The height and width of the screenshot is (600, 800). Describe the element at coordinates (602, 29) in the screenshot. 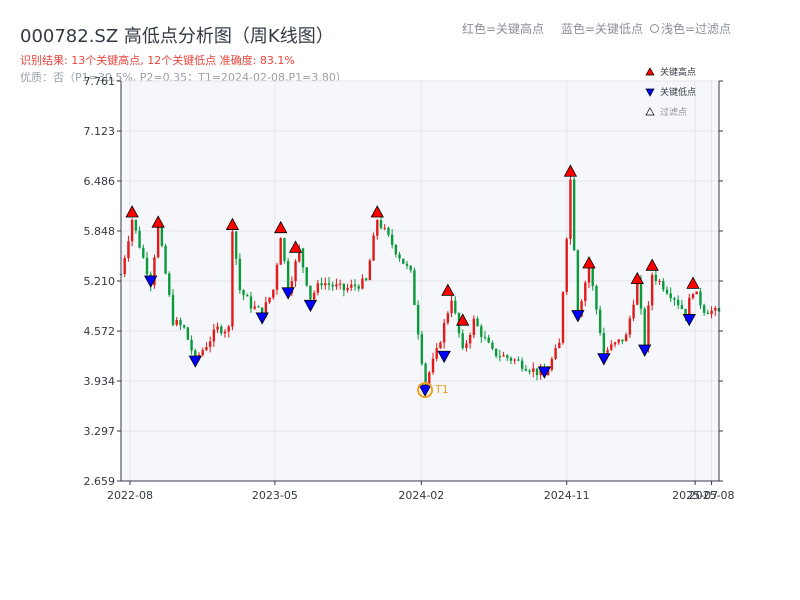

I see `header-legend-blue: 蓝色=关键低点` at that location.